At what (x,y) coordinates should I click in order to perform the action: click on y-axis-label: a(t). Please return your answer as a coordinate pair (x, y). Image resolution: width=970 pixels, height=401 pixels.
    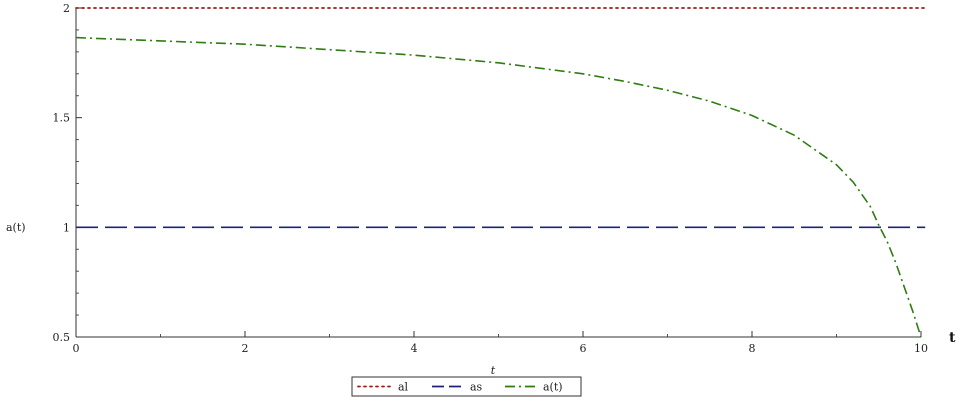
    Looking at the image, I should click on (16, 227).